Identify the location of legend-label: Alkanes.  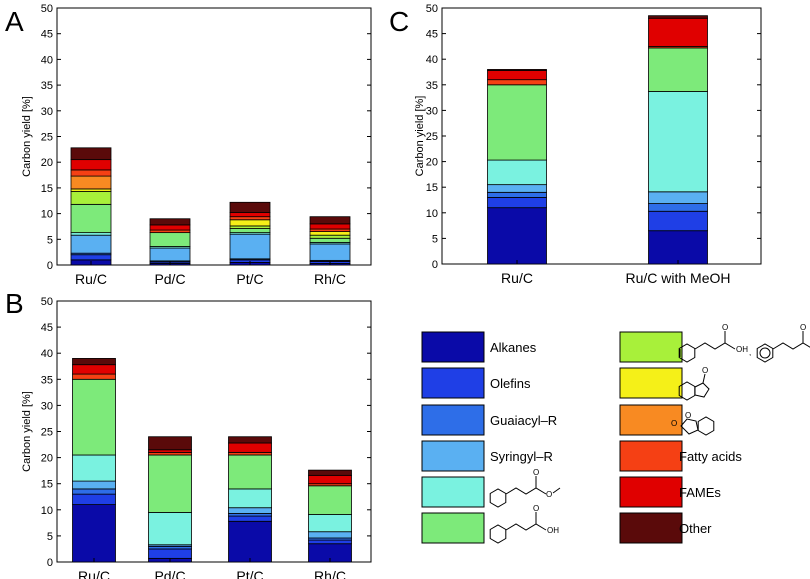
(513, 347).